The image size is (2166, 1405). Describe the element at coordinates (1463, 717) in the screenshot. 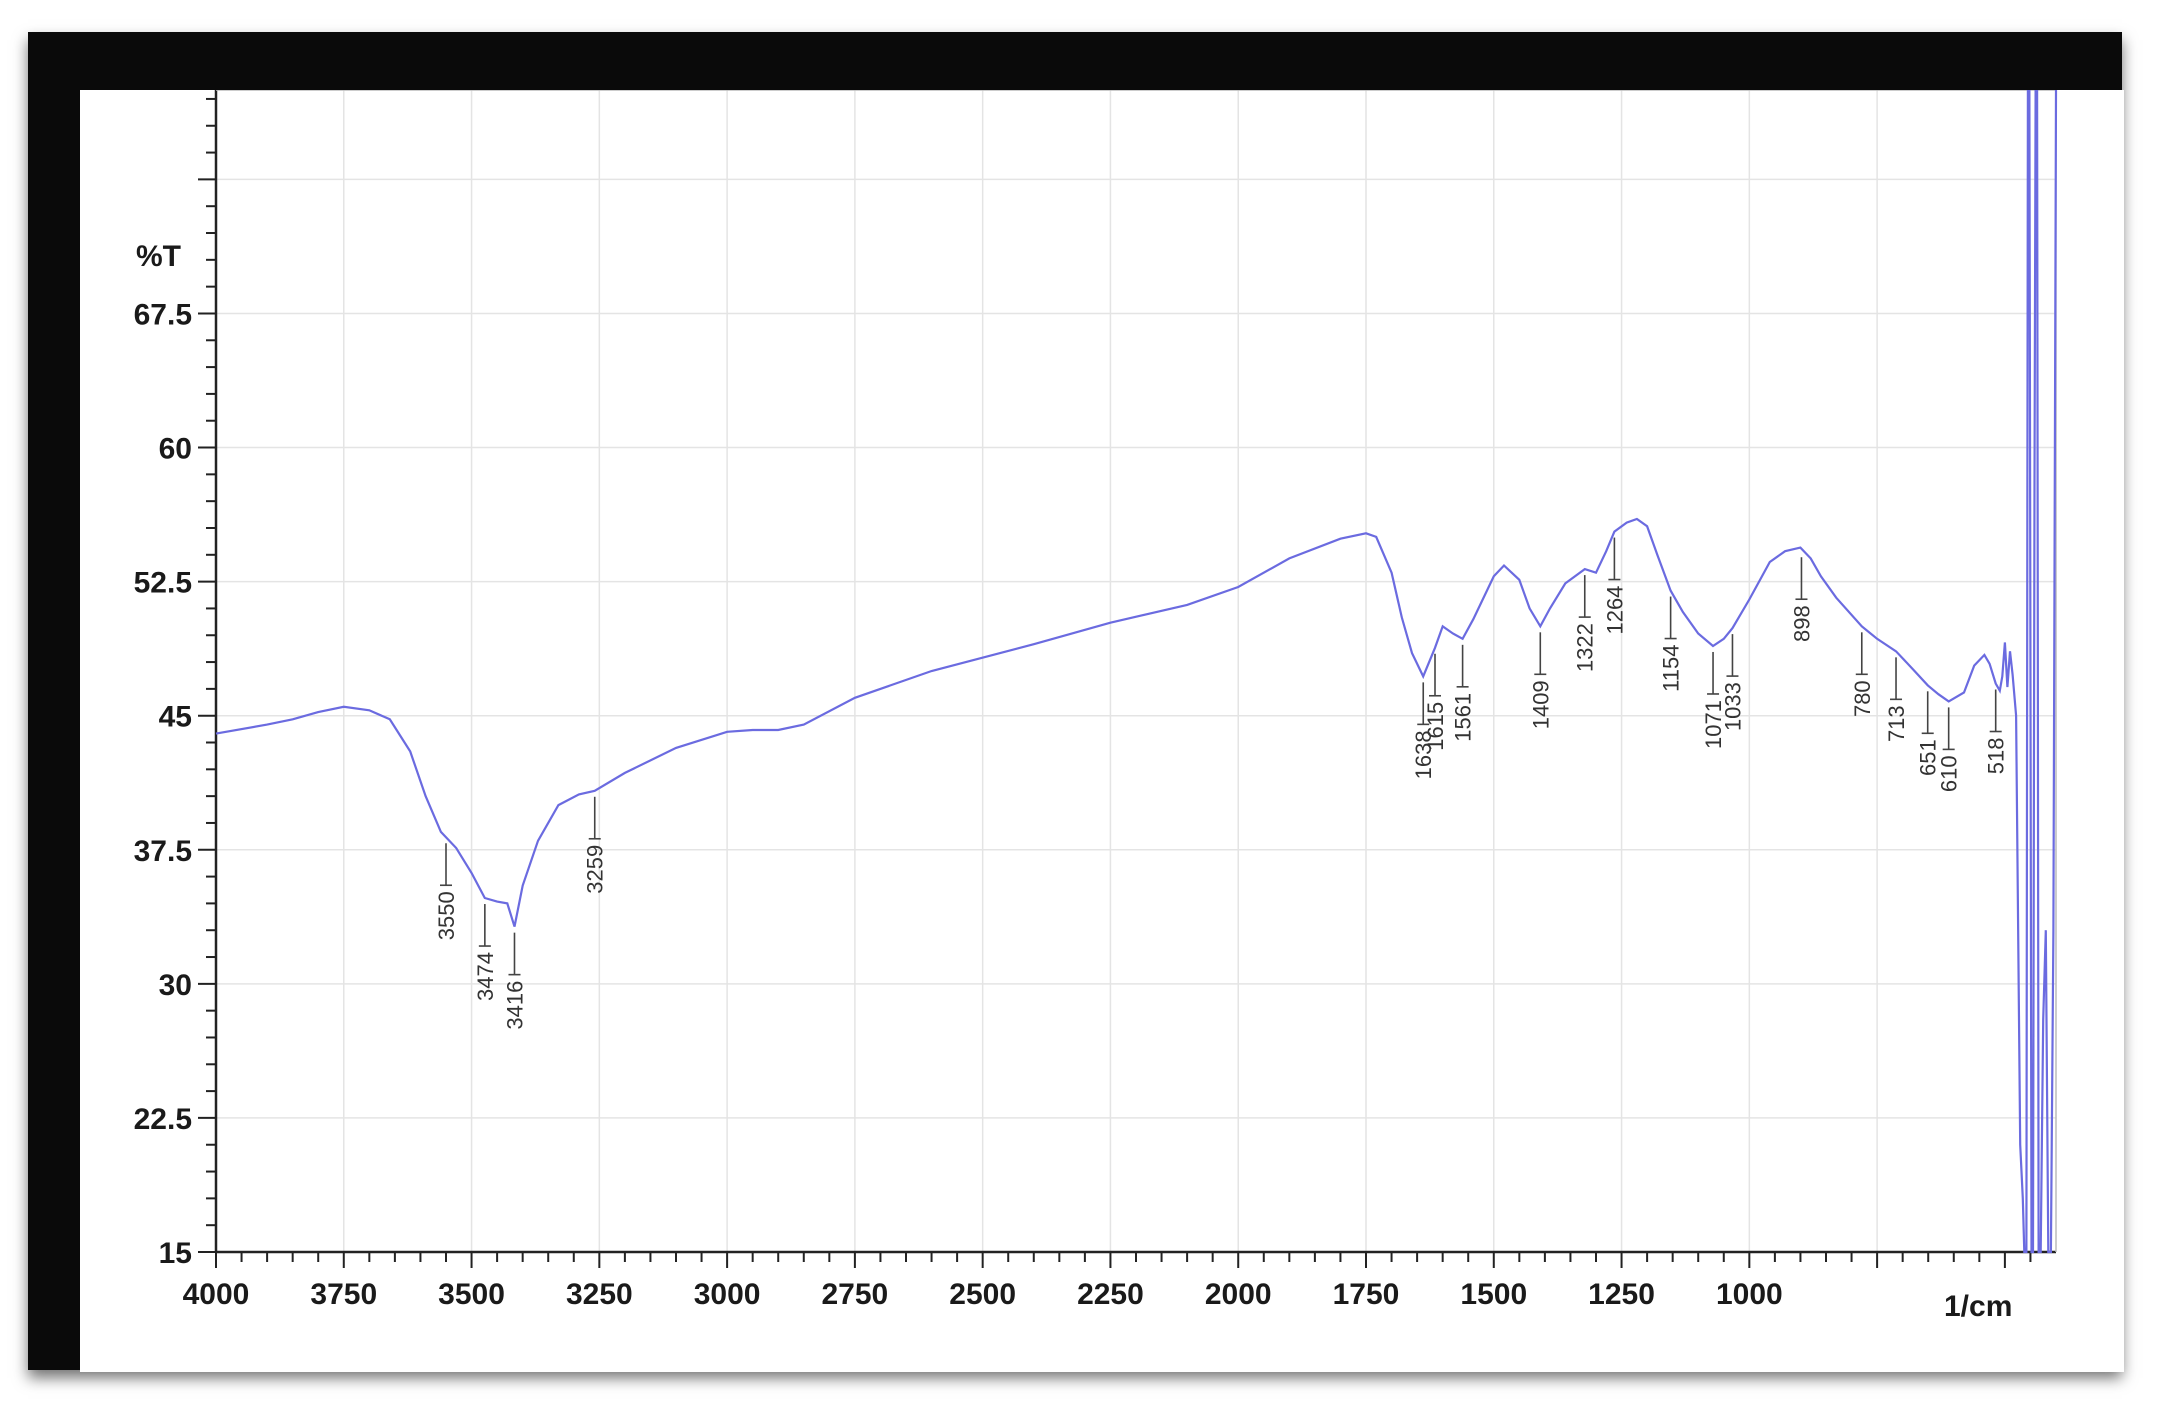

I see `peak-label: 1561` at that location.